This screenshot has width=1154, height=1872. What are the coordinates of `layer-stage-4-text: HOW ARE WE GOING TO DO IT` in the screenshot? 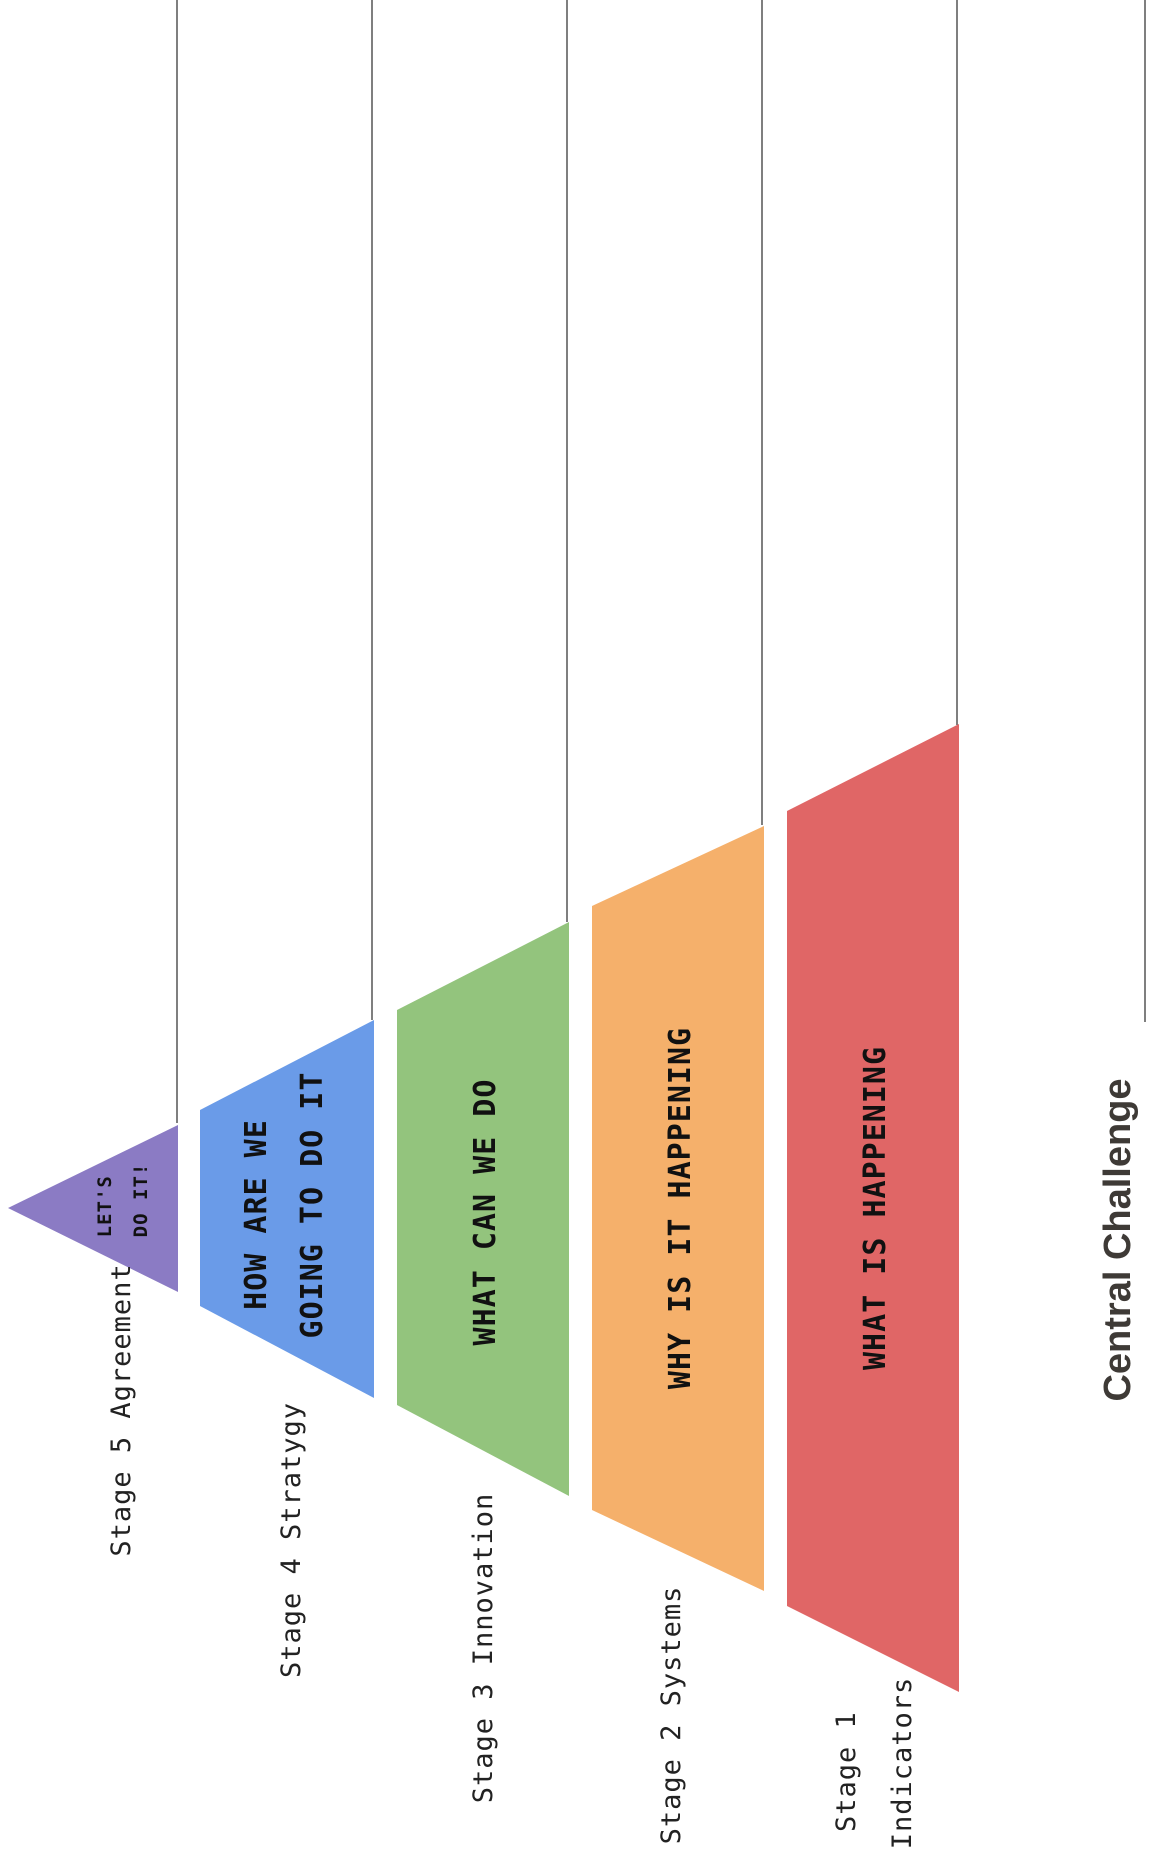 It's located at (284, 1205).